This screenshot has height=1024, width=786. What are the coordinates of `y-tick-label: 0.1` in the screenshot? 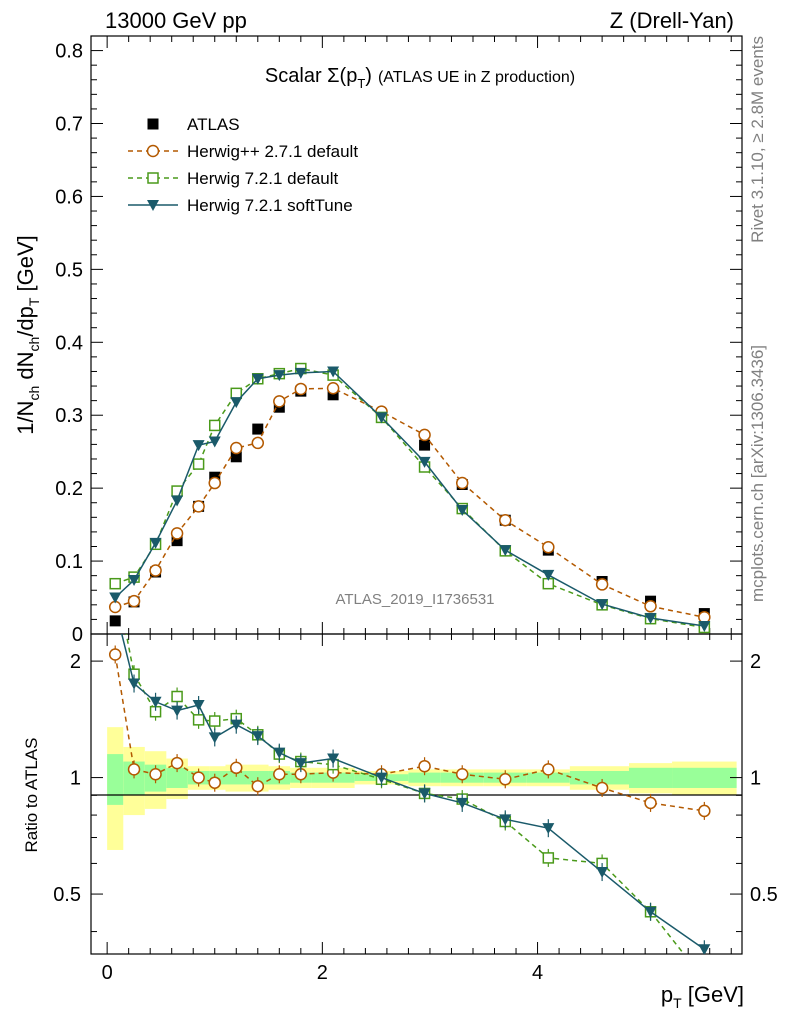 It's located at (69, 562).